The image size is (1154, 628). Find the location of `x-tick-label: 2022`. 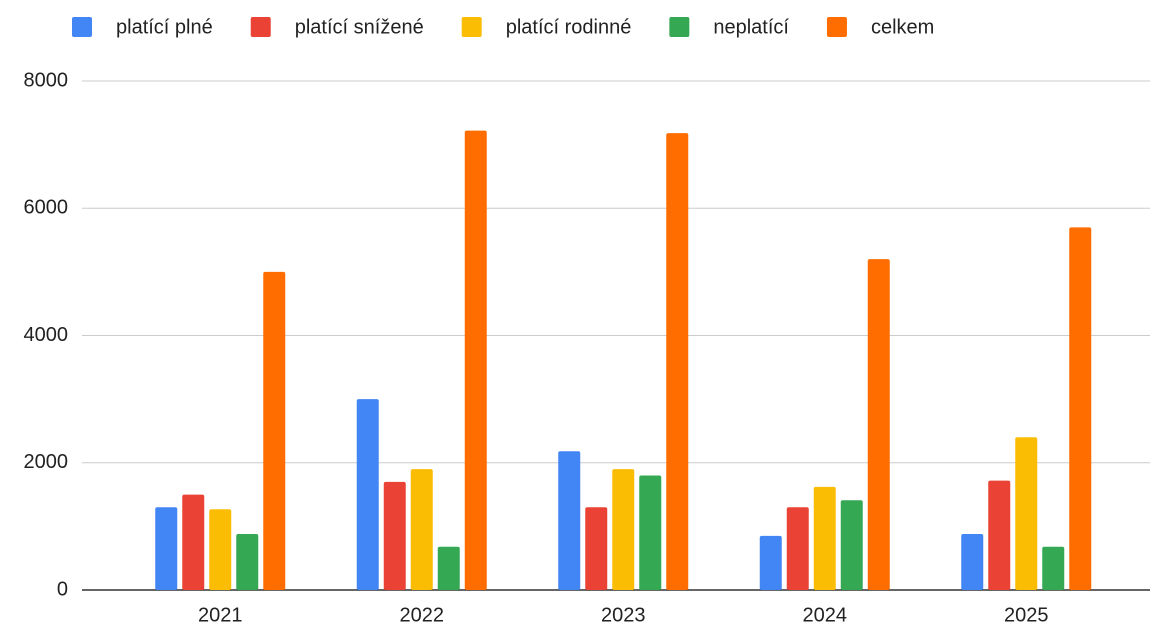

x-tick-label: 2022 is located at coordinates (422, 615).